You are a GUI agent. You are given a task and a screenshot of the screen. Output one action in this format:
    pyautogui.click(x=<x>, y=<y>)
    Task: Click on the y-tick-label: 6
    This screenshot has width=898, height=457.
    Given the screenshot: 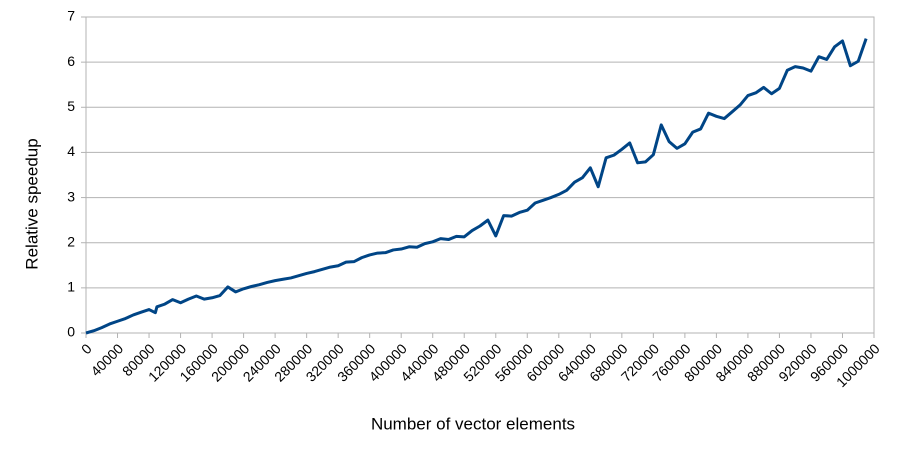 What is the action you would take?
    pyautogui.click(x=71, y=61)
    